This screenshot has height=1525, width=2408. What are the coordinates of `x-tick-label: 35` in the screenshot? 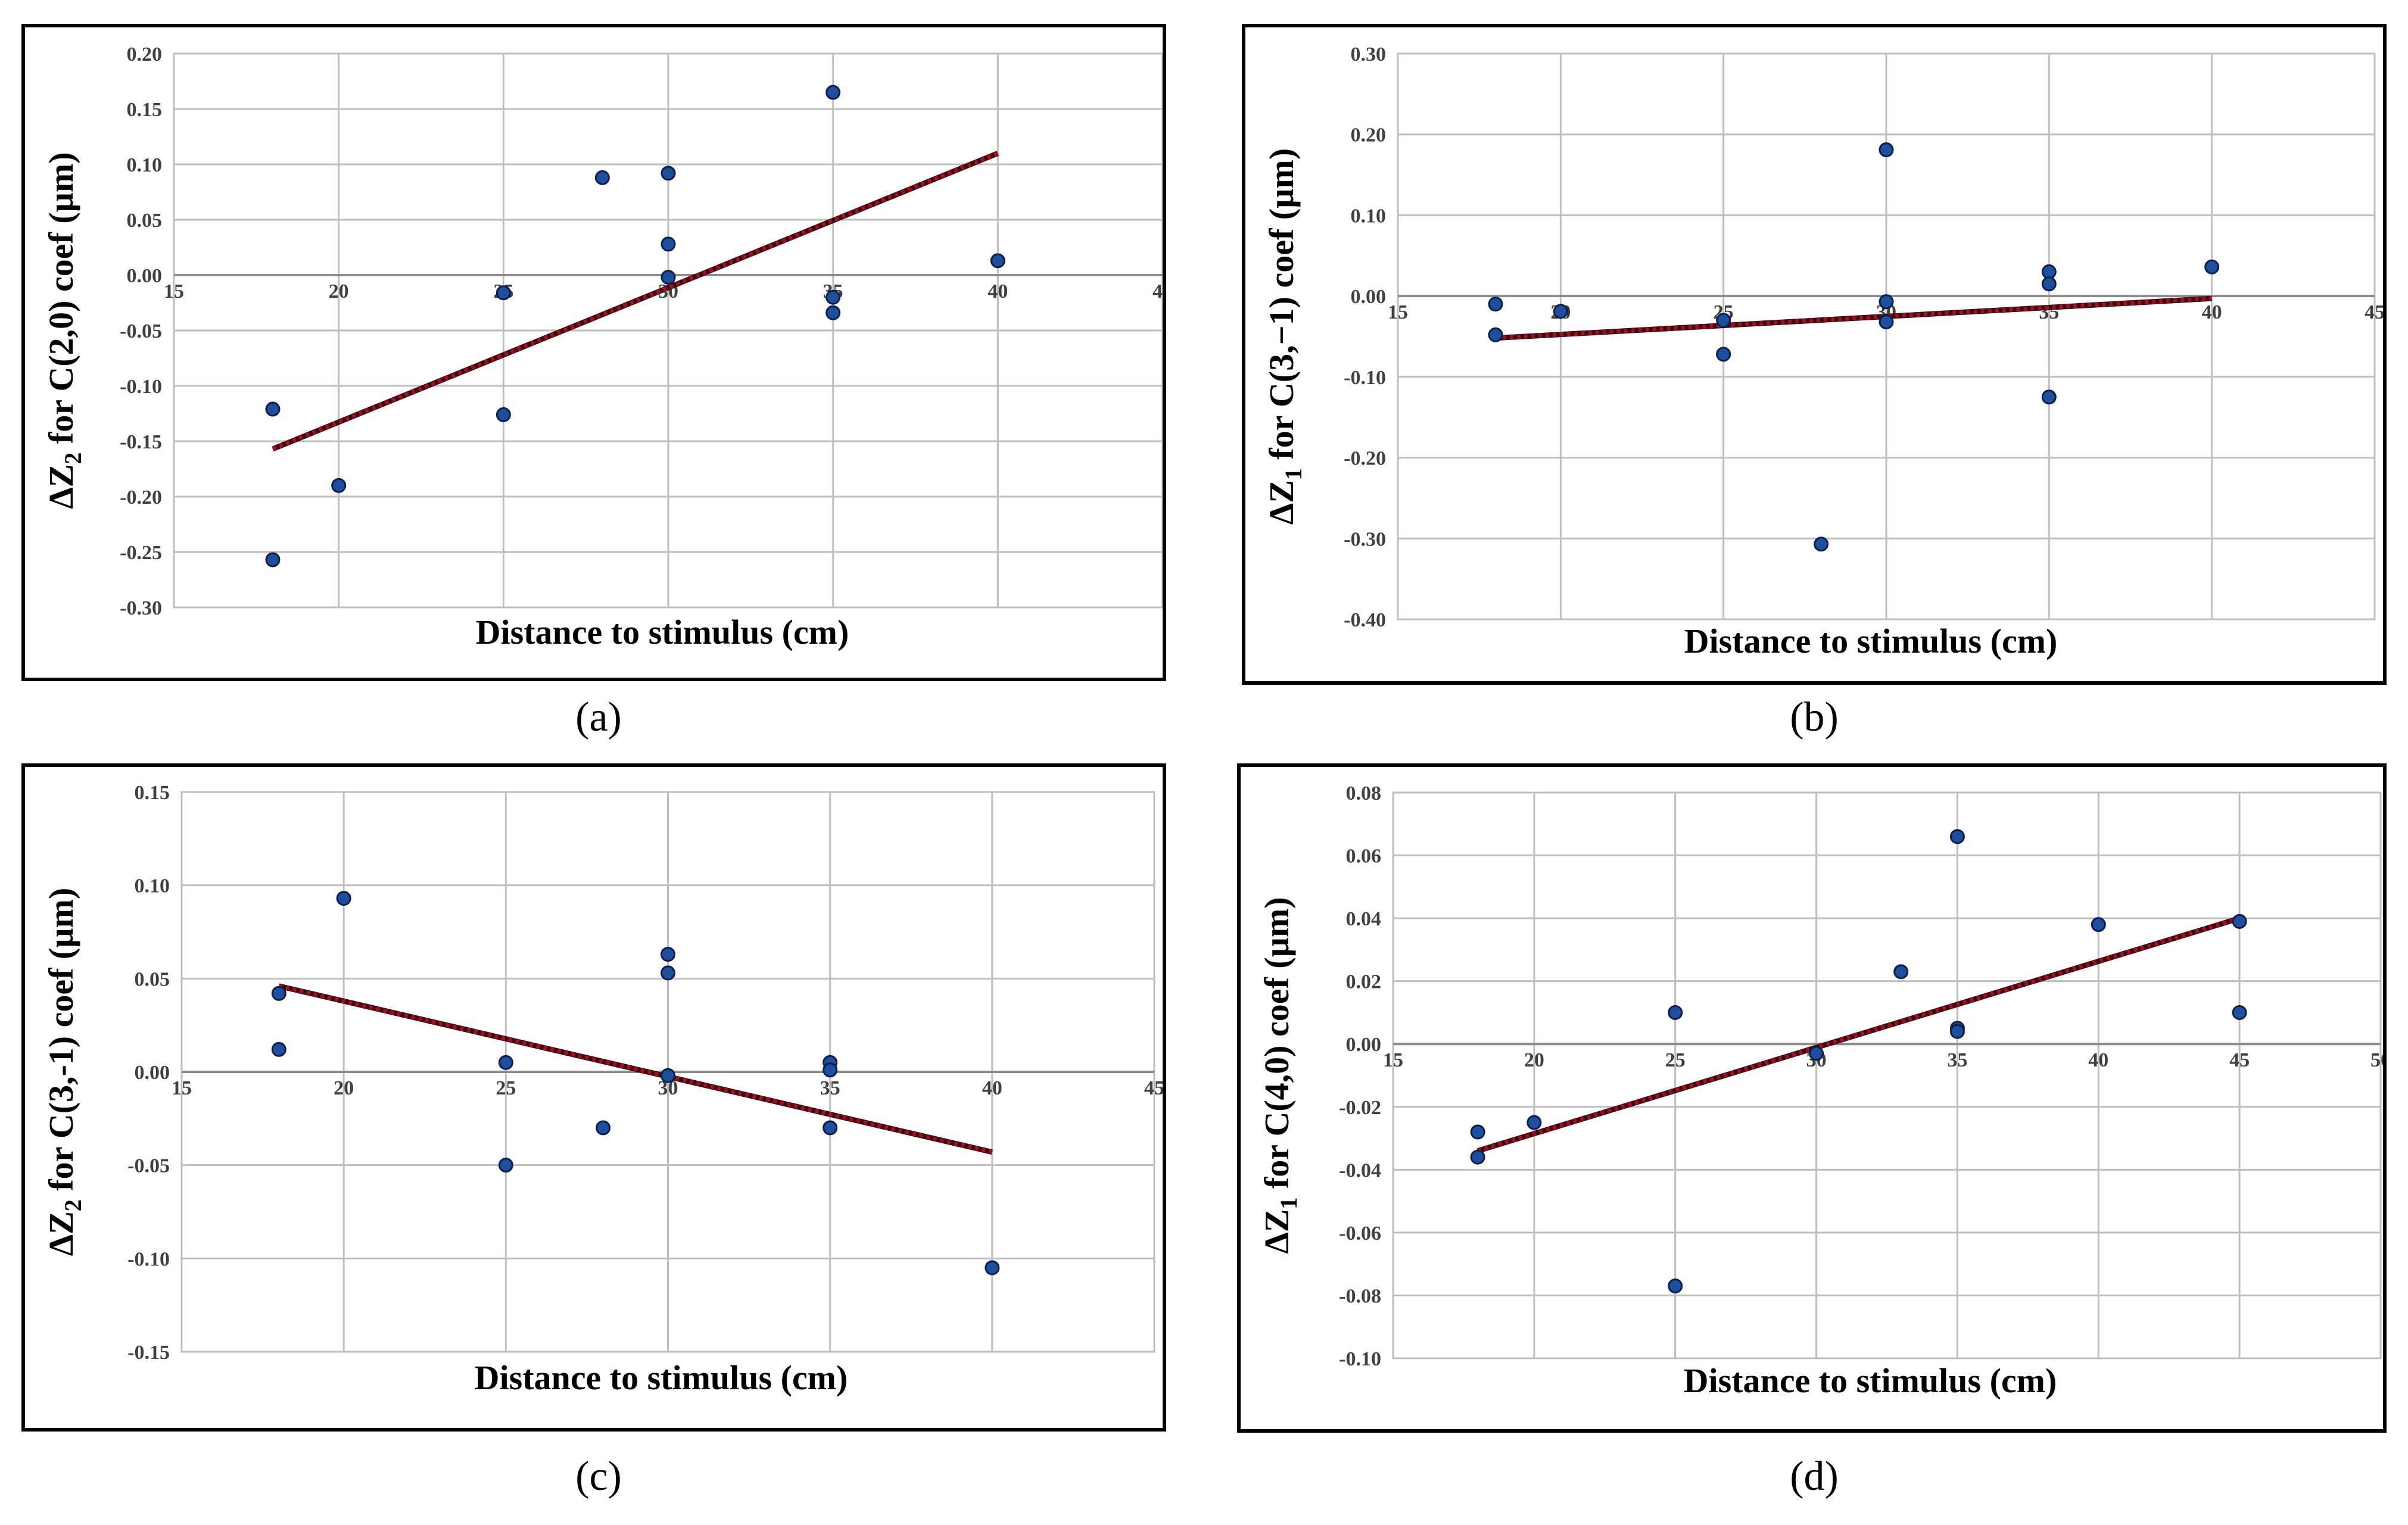 It's located at (830, 1088).